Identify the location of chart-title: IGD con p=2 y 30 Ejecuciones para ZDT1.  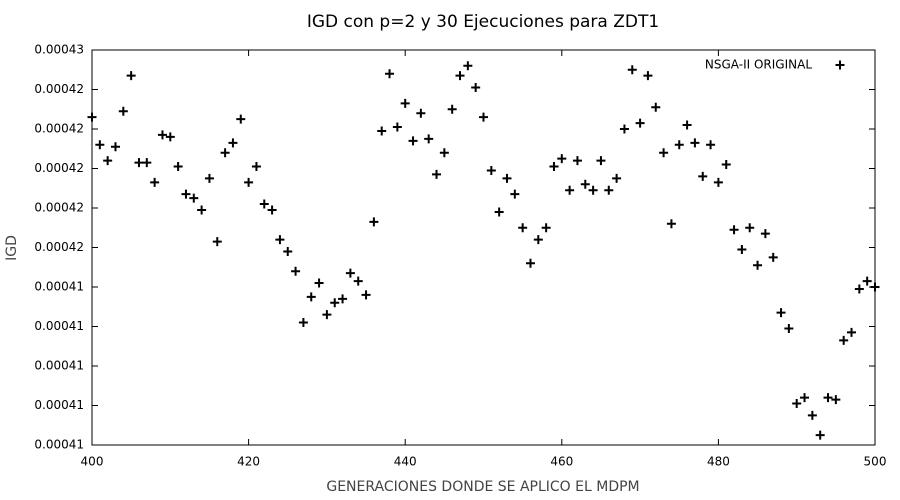
(483, 22).